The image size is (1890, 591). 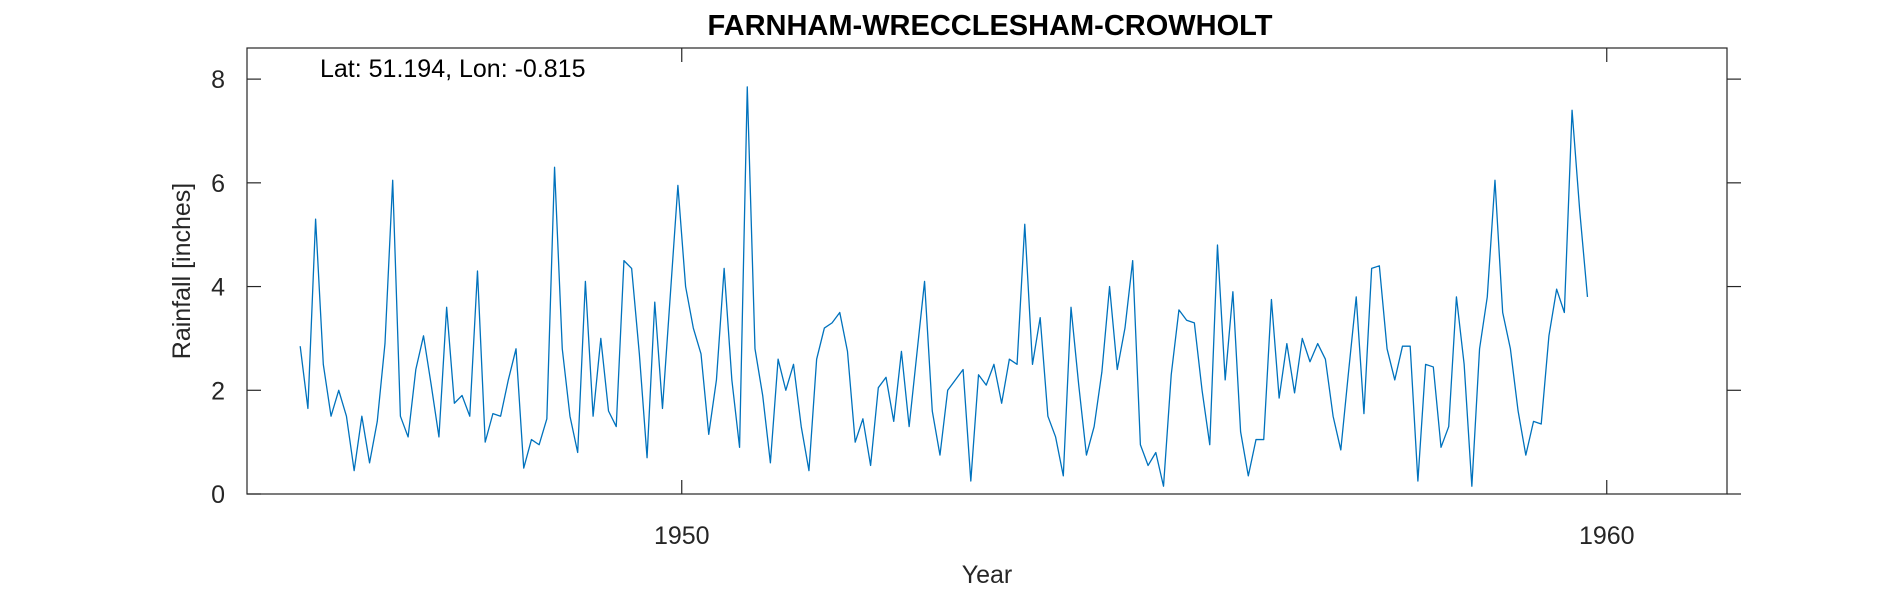 I want to click on x-tick-label: 1950, so click(x=682, y=536).